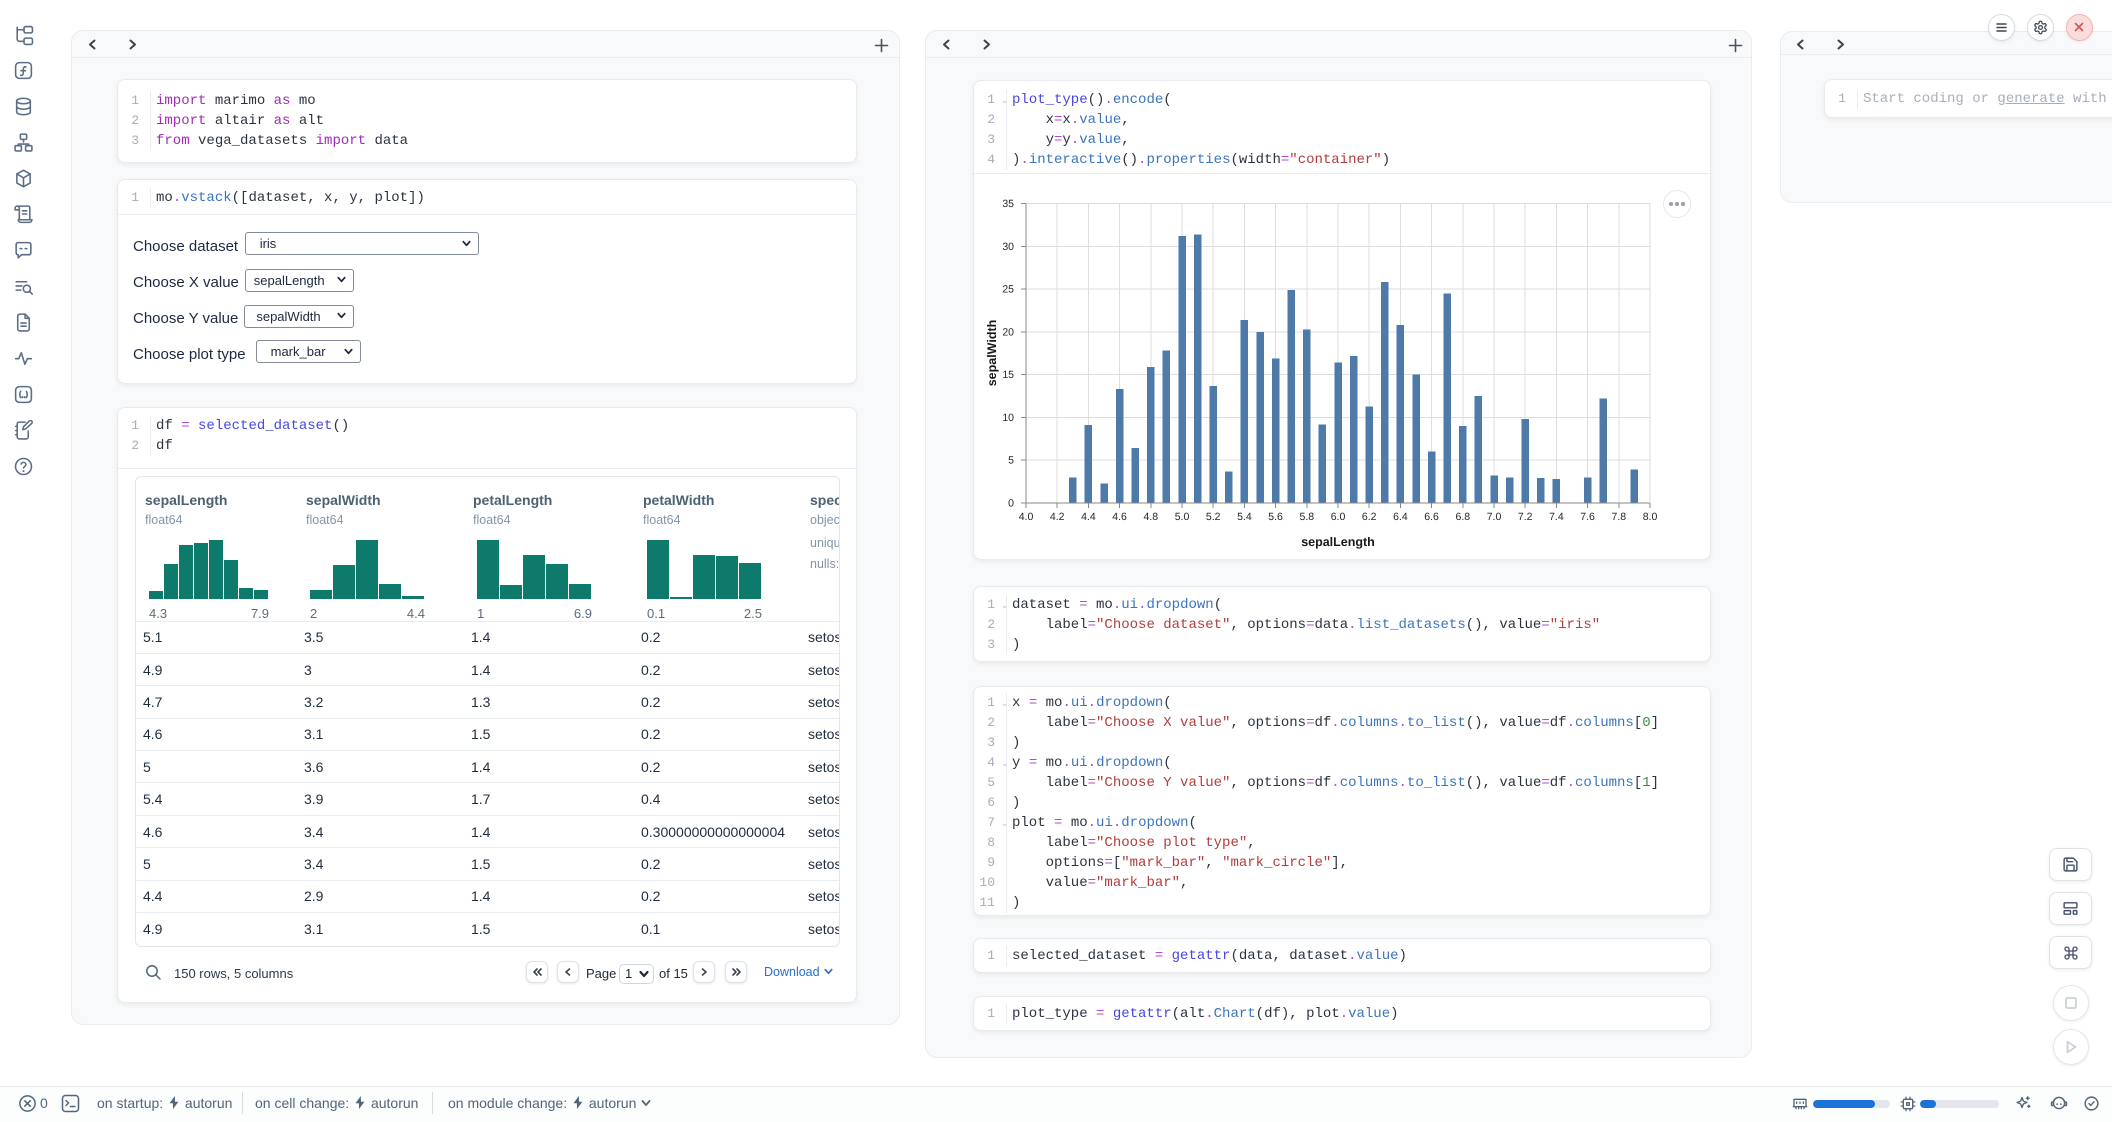 This screenshot has height=1122, width=2112. Describe the element at coordinates (1026, 517) in the screenshot. I see `svg-text: 4.0` at that location.